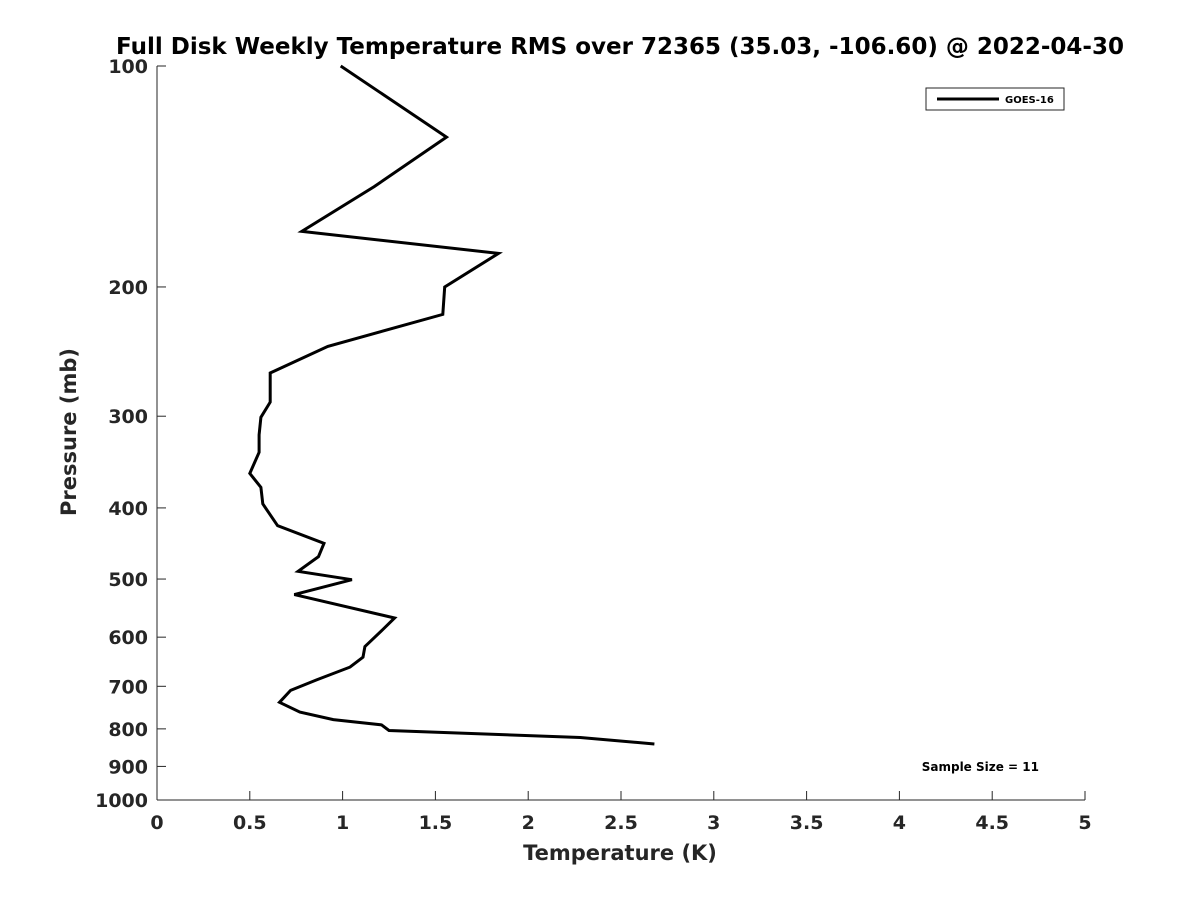 This screenshot has height=900, width=1200. I want to click on x-tick-label: 0, so click(156, 823).